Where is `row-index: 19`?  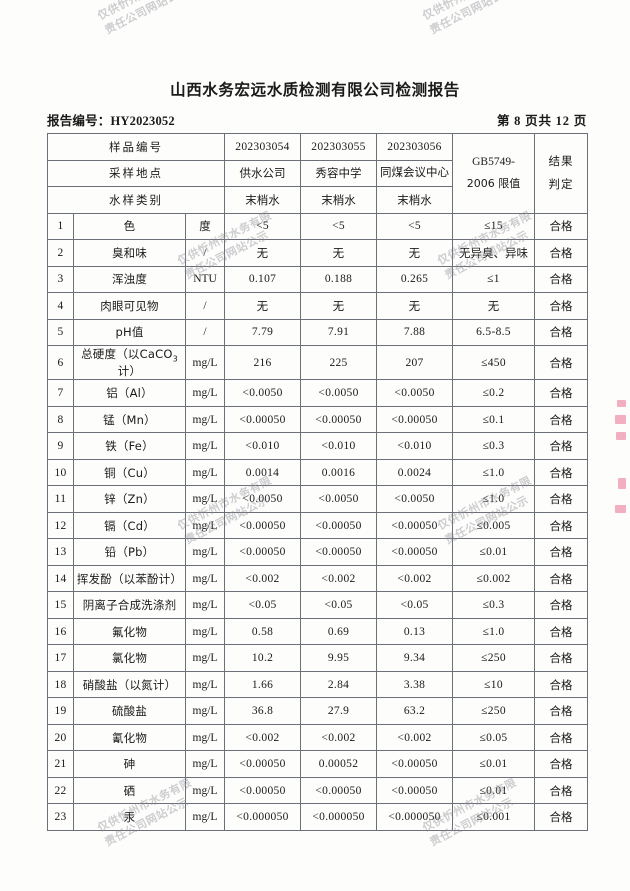
row-index: 19 is located at coordinates (60, 711).